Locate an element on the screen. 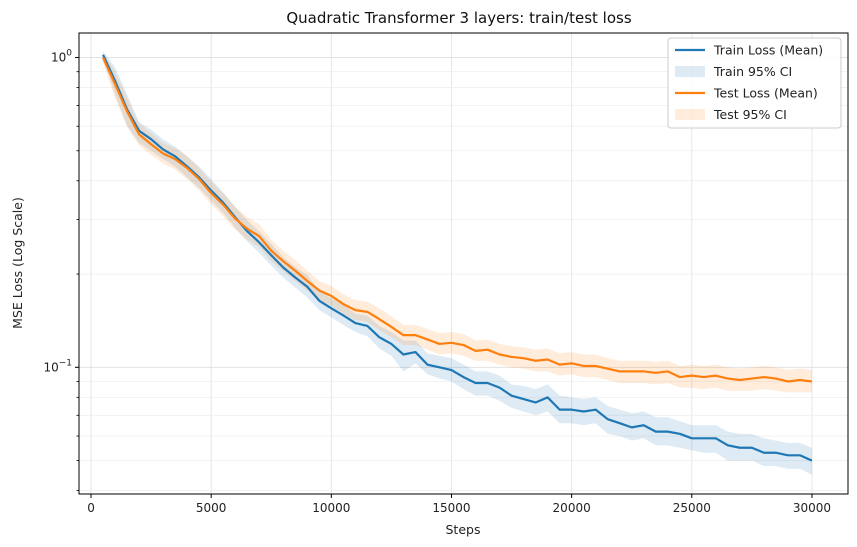 Image resolution: width=857 pixels, height=547 pixels. x-tick-label: 20000 is located at coordinates (572, 508).